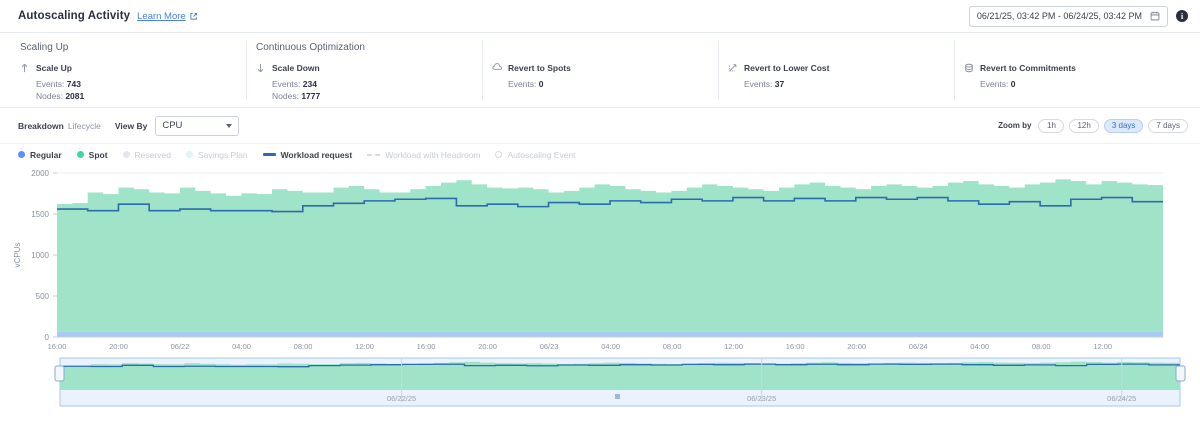 The height and width of the screenshot is (435, 1200). Describe the element at coordinates (1182, 16) in the screenshot. I see `info-icon: i` at that location.